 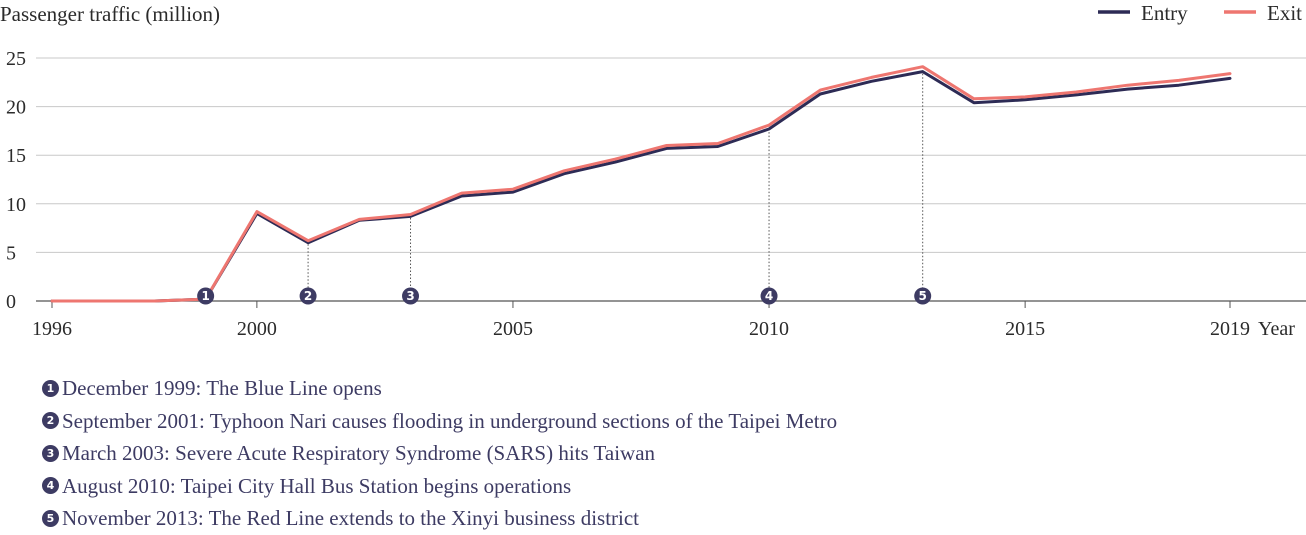 I want to click on legend-label-entry: Entry, so click(x=1164, y=13).